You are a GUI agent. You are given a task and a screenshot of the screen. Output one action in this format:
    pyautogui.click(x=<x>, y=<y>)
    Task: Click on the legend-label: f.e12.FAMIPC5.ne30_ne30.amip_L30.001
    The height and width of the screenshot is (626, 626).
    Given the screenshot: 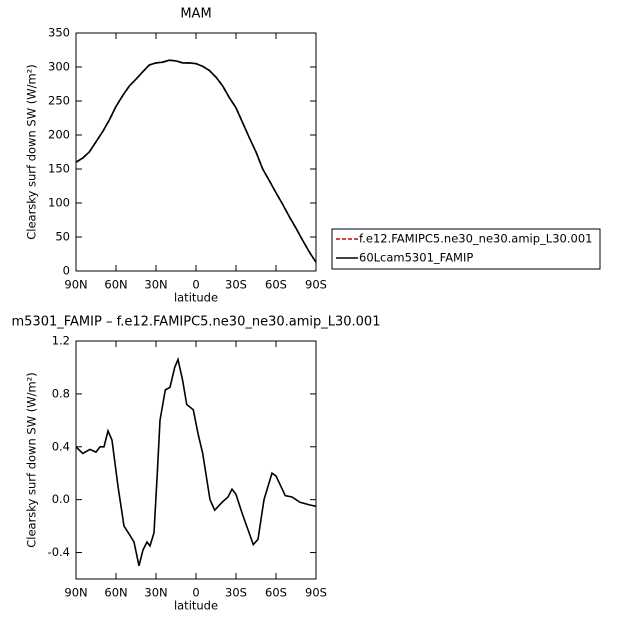 What is the action you would take?
    pyautogui.click(x=475, y=239)
    